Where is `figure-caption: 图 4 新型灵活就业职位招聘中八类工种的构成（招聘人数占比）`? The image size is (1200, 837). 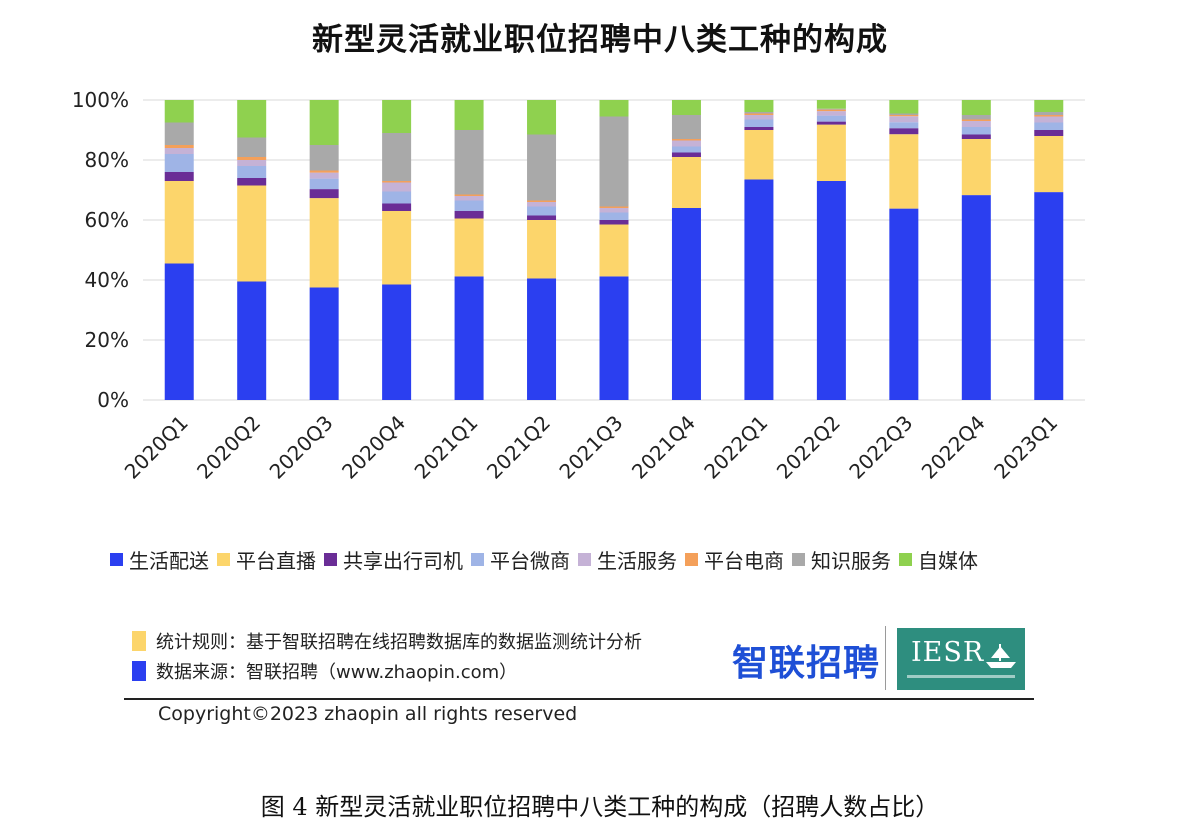 figure-caption: 图 4 新型灵活就业职位招聘中八类工种的构成（招聘人数占比） is located at coordinates (600, 807).